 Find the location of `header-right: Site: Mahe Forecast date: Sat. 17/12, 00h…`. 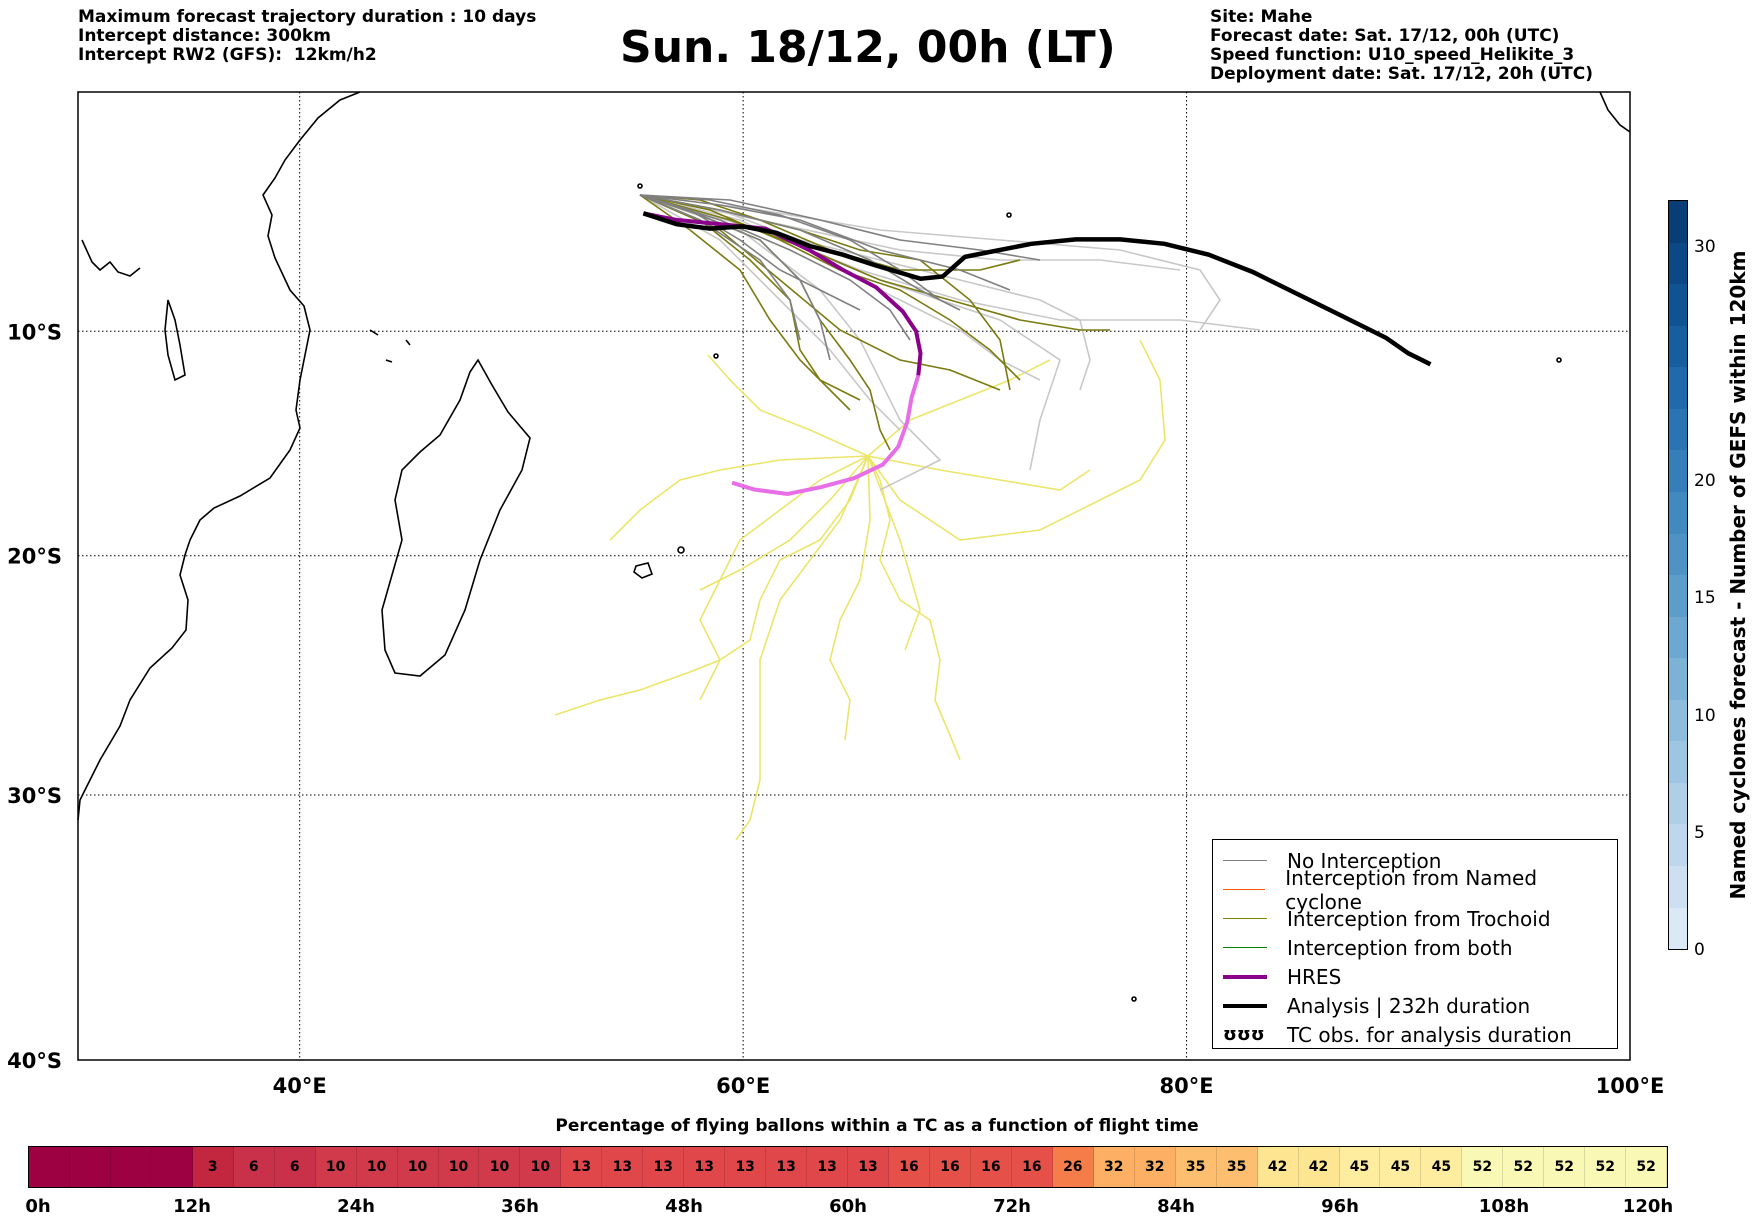

header-right: Site: Mahe Forecast date: Sat. 17/12, 00h… is located at coordinates (1401, 46).